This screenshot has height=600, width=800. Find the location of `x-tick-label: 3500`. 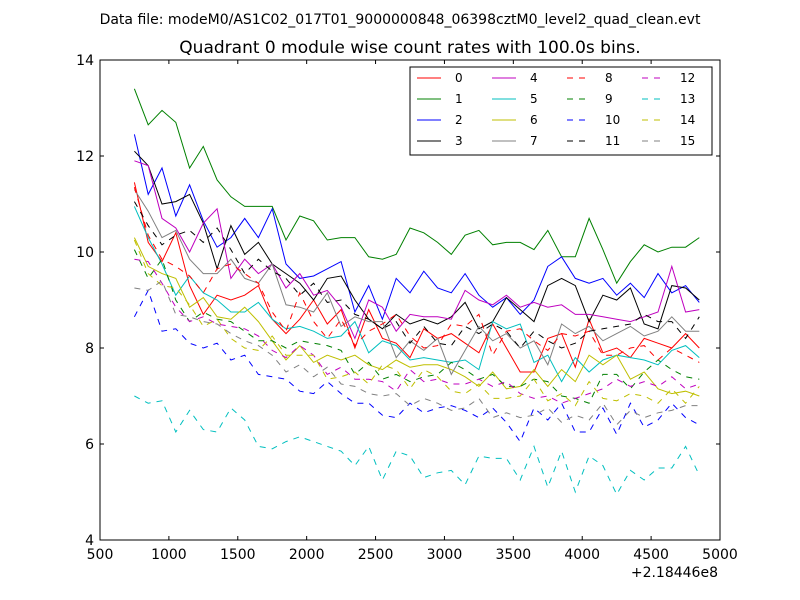

x-tick-label: 3500 is located at coordinates (514, 555).